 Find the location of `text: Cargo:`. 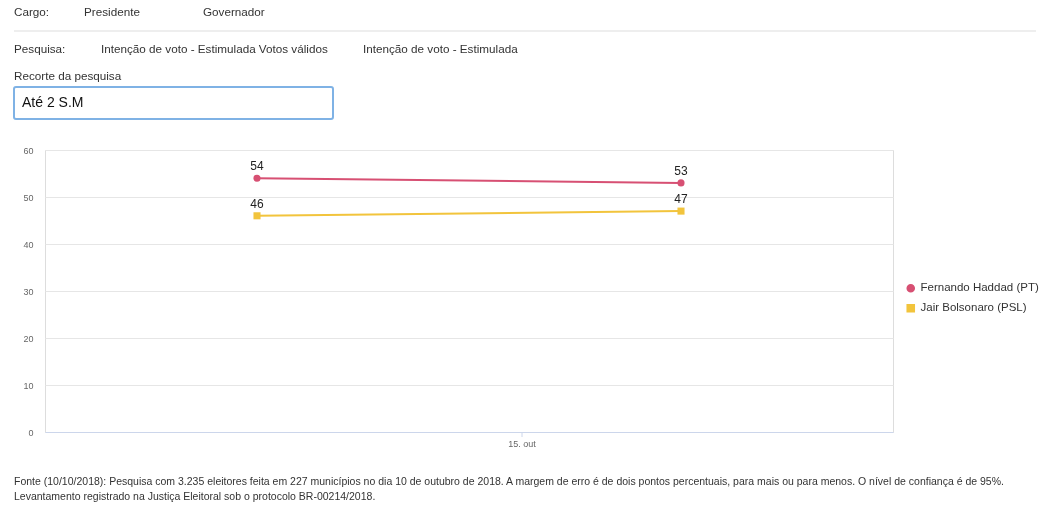

text: Cargo: is located at coordinates (32, 11).